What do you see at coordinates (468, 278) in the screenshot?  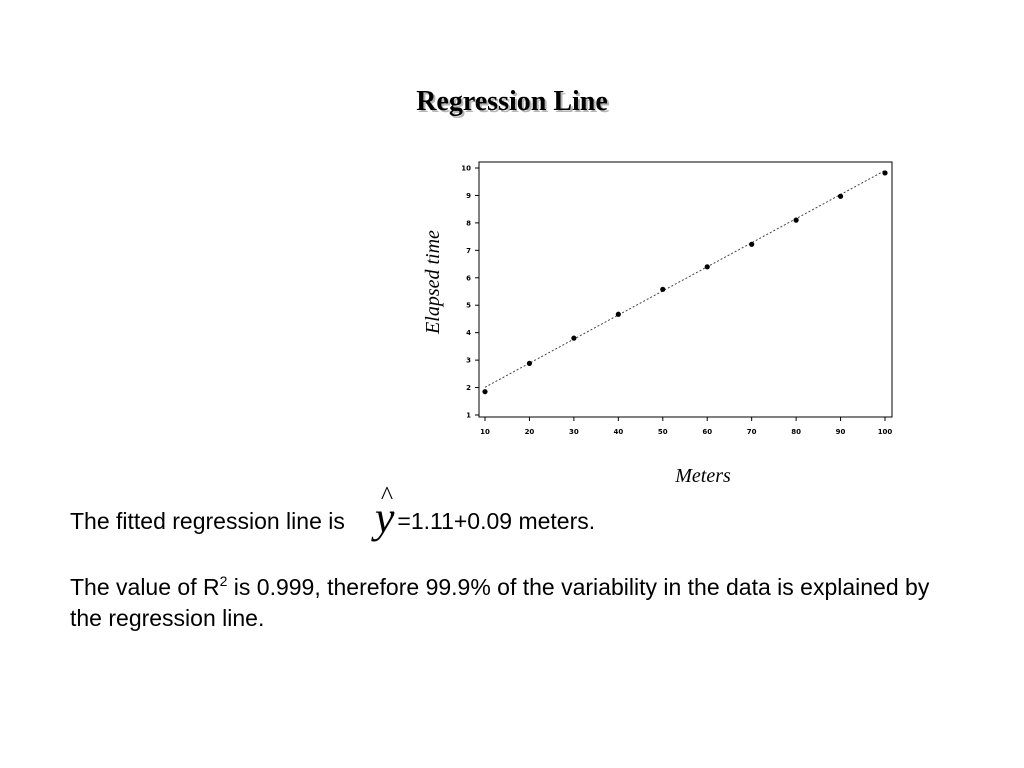 I see `y-tick-label: 6` at bounding box center [468, 278].